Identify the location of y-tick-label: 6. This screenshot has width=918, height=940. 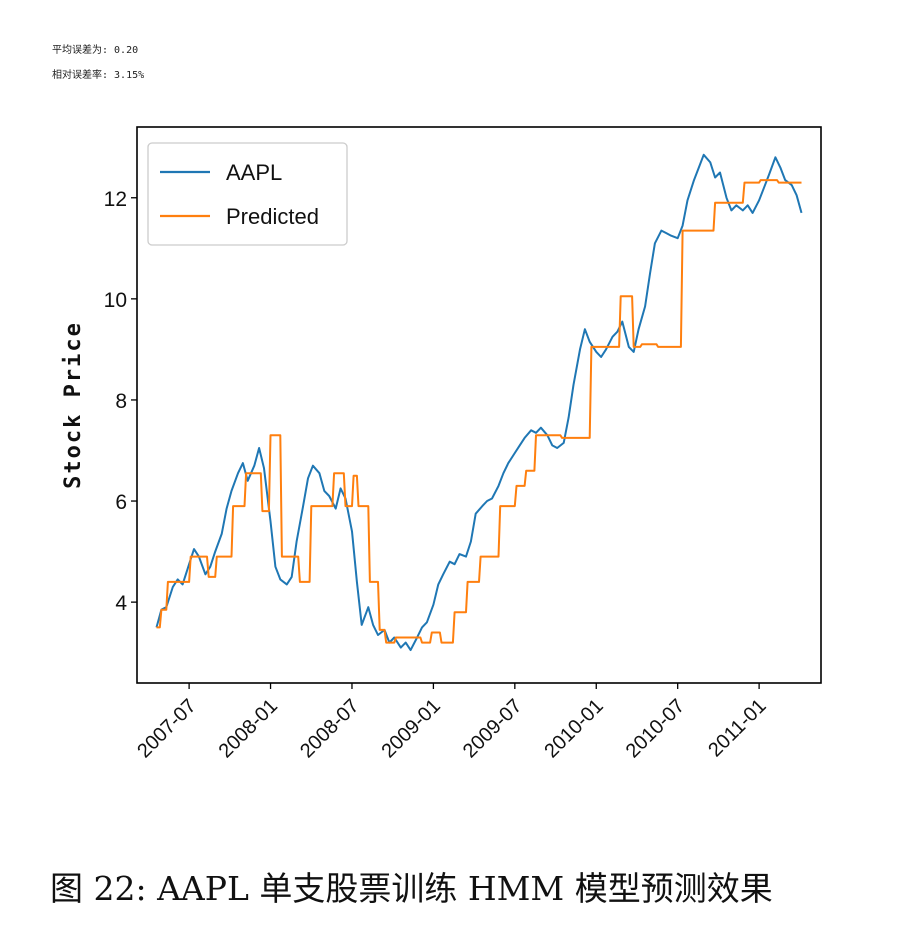
(121, 502).